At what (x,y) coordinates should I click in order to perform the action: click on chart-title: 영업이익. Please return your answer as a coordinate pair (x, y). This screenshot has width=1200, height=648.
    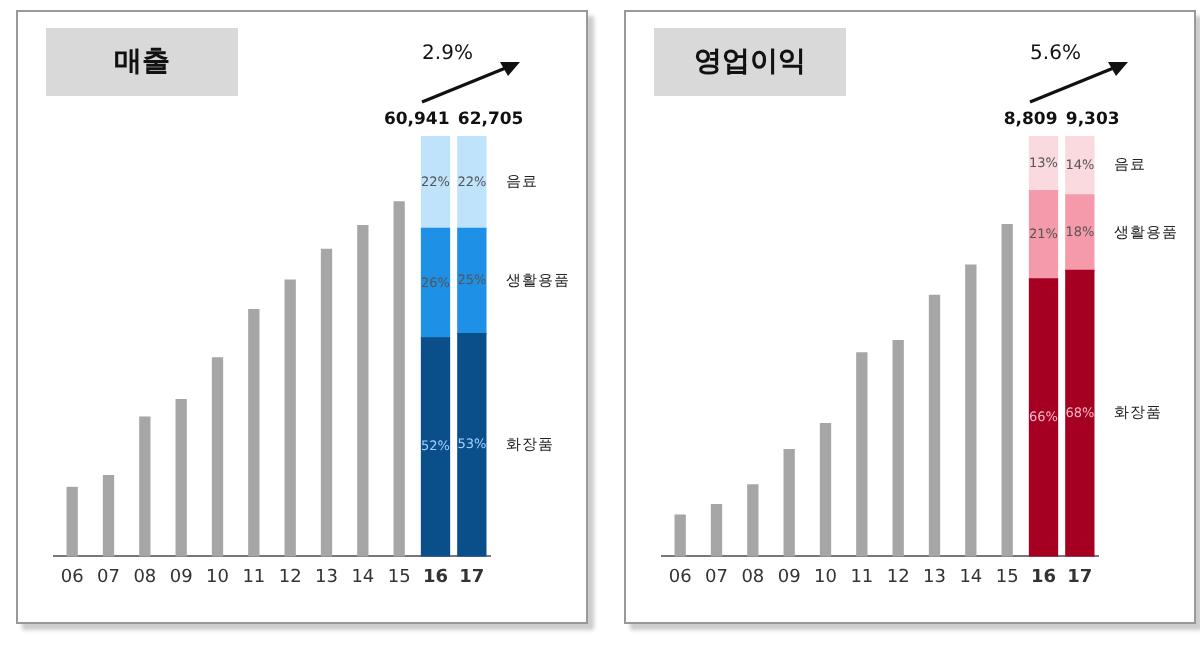
    Looking at the image, I should click on (750, 62).